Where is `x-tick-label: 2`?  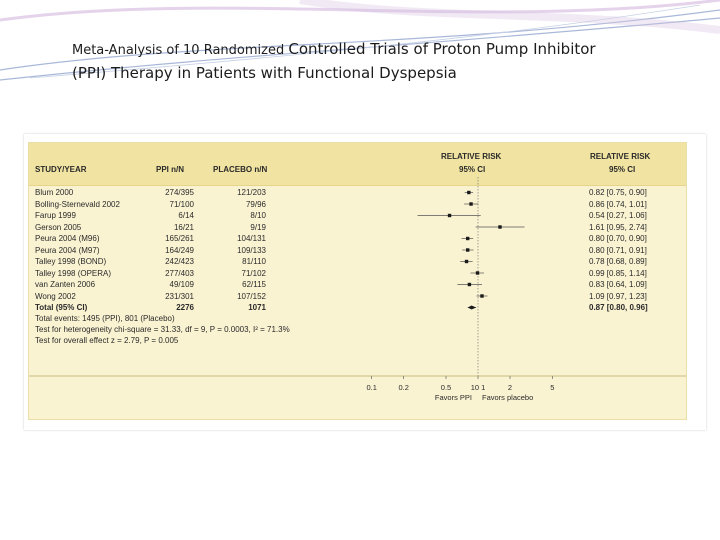
x-tick-label: 2 is located at coordinates (510, 387).